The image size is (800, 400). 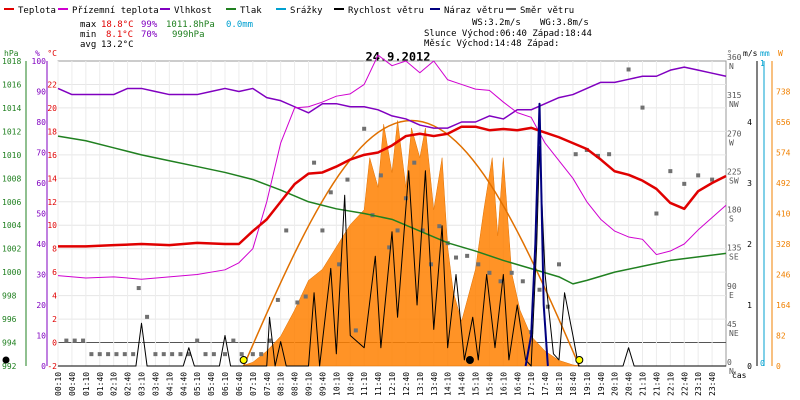 I want to click on tick-label-time: 02:10, so click(x=114, y=384).